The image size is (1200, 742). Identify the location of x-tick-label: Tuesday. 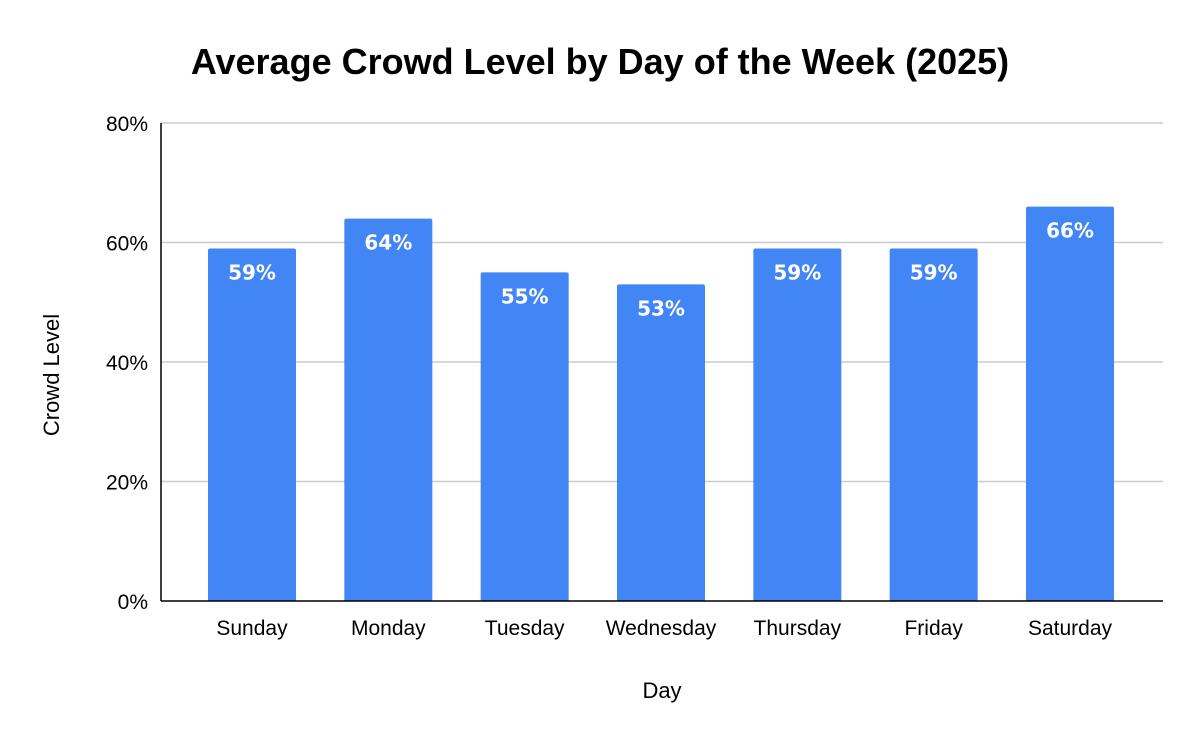
(525, 628).